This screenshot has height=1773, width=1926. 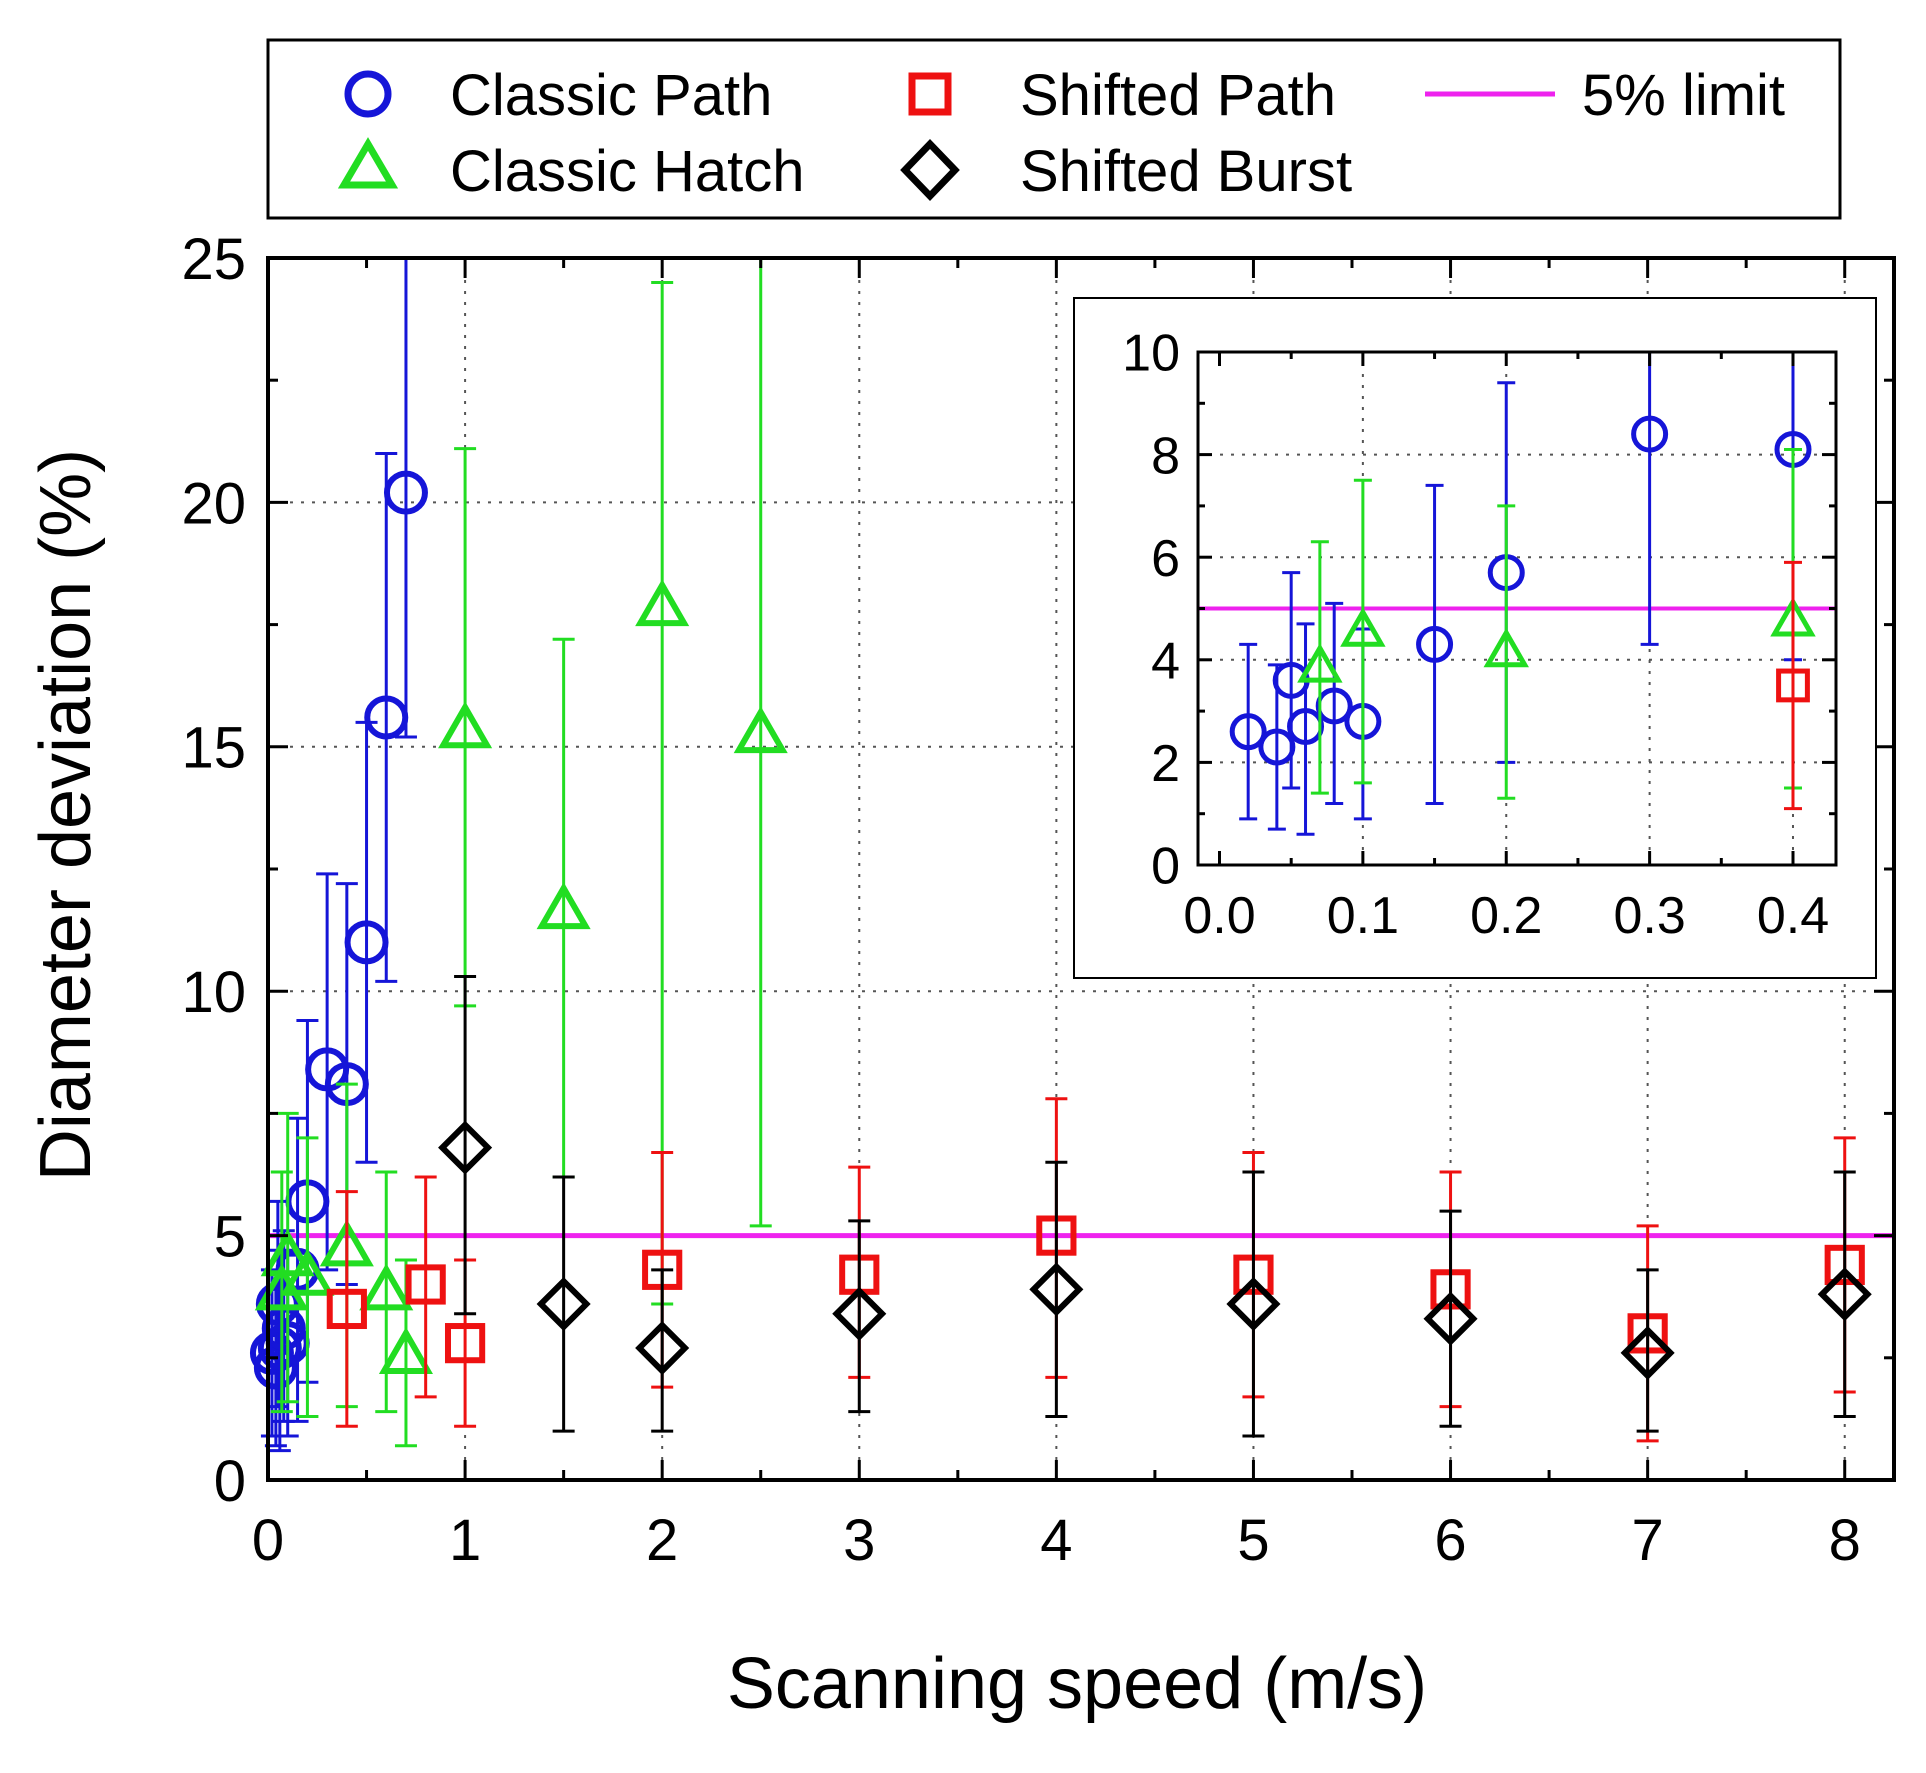 I want to click on y-tick-label: 15, so click(x=213, y=748).